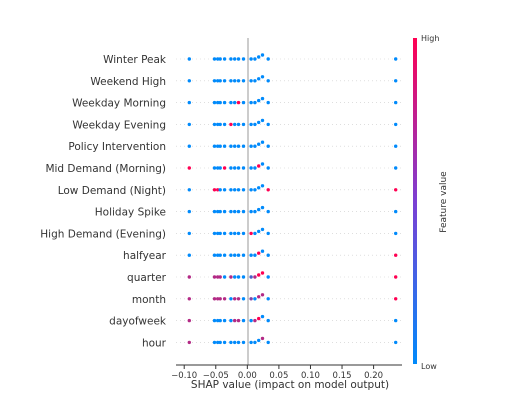 This screenshot has height=403, width=509. I want to click on feature-label: Weekday Evening, so click(119, 125).